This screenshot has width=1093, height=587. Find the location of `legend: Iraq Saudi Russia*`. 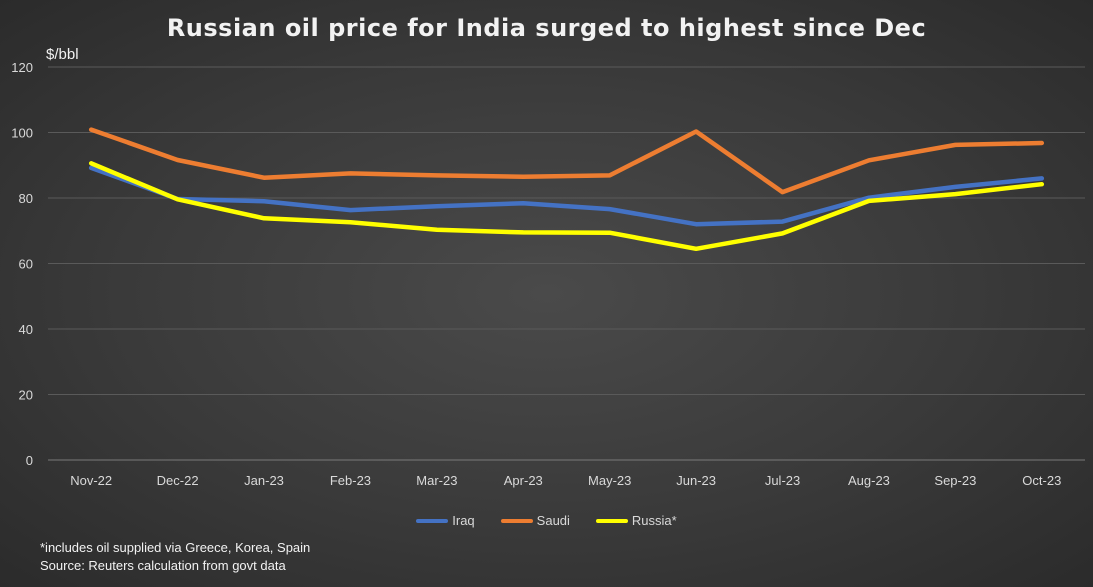

legend: Iraq Saudi Russia* is located at coordinates (546, 520).